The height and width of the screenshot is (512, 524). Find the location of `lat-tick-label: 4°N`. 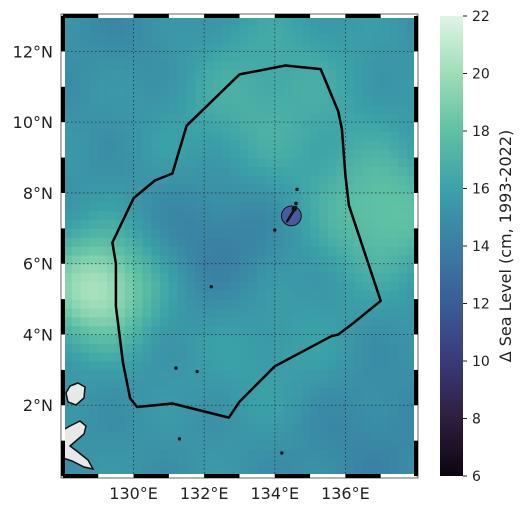

lat-tick-label: 4°N is located at coordinates (38, 334).